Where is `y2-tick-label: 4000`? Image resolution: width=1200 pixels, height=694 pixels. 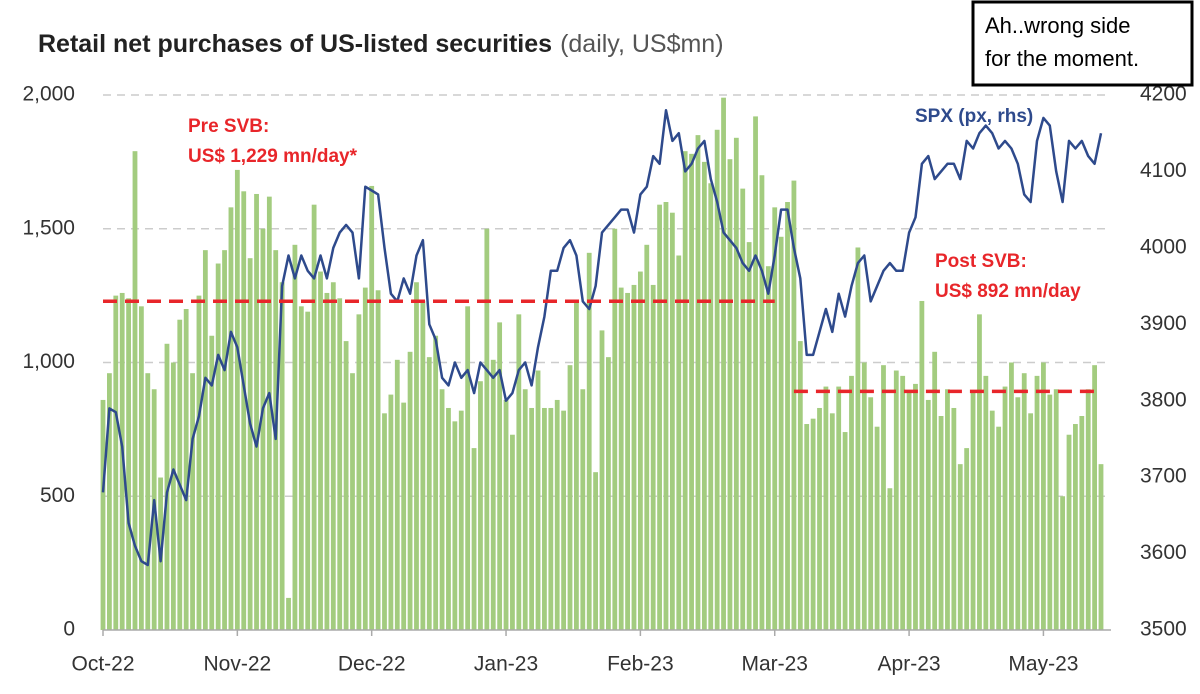 y2-tick-label: 4000 is located at coordinates (1163, 246).